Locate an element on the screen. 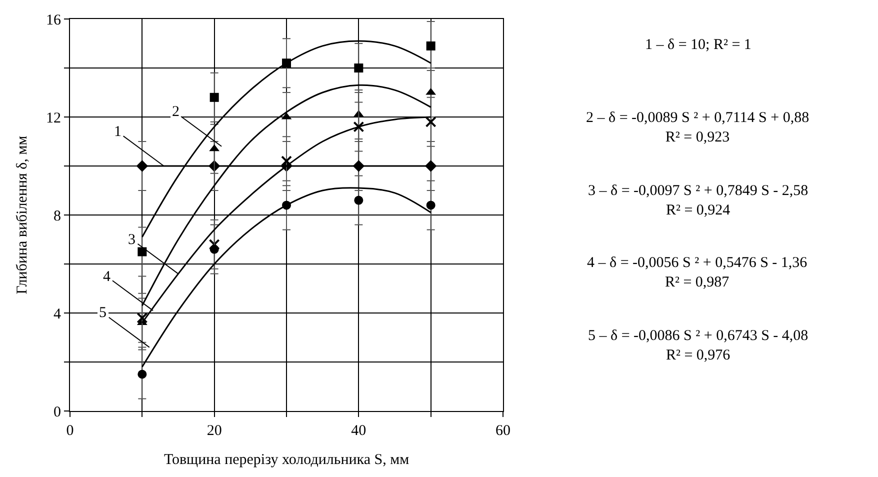  annotation: 2 is located at coordinates (176, 112).